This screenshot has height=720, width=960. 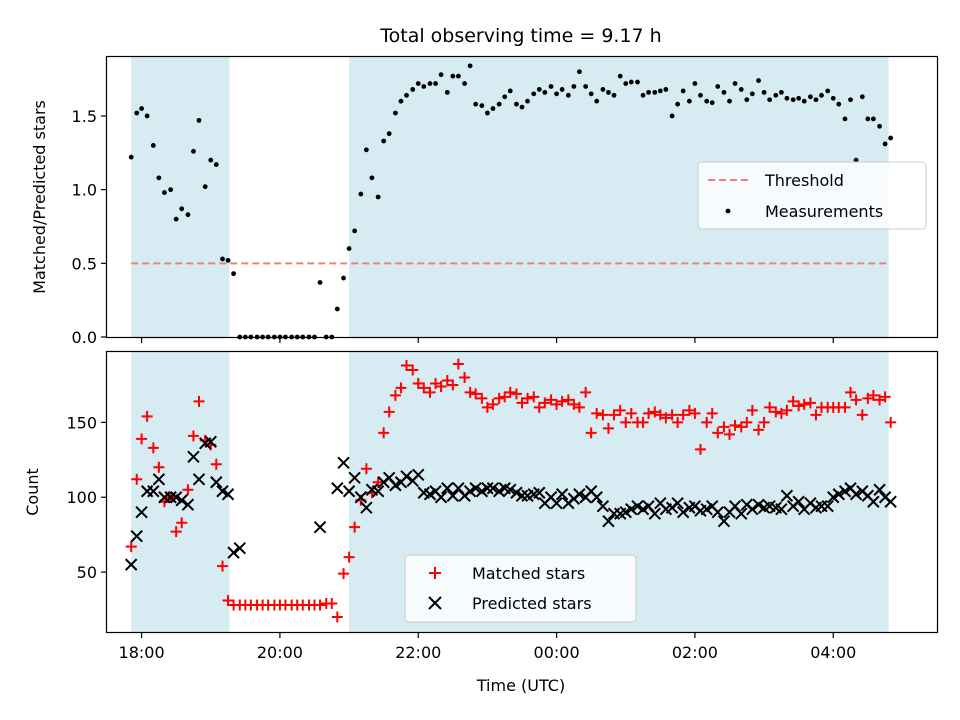 What do you see at coordinates (280, 652) in the screenshot?
I see `x-tick-label: 20:00` at bounding box center [280, 652].